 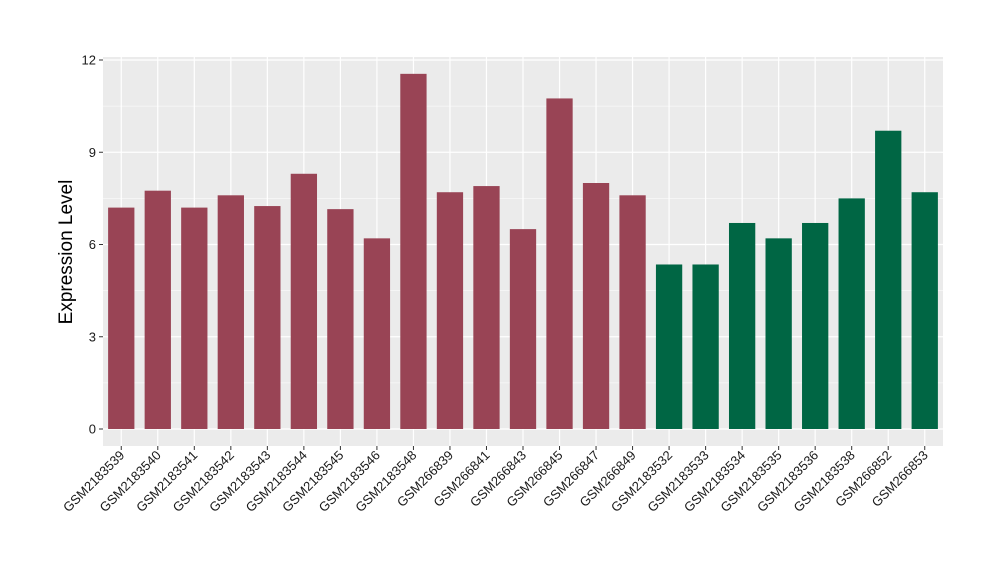 I want to click on bar-gsm2183533, so click(x=705, y=346).